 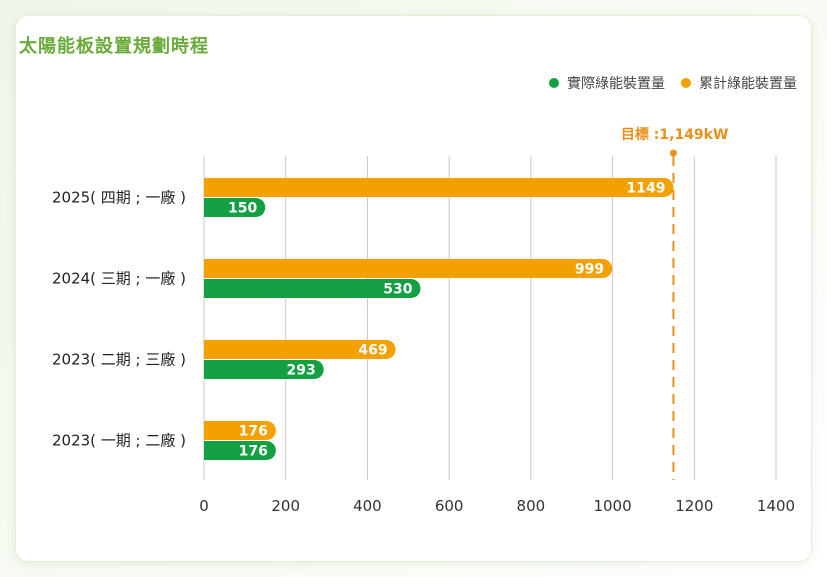 I want to click on bar-label-cumulative: 999, so click(x=589, y=270).